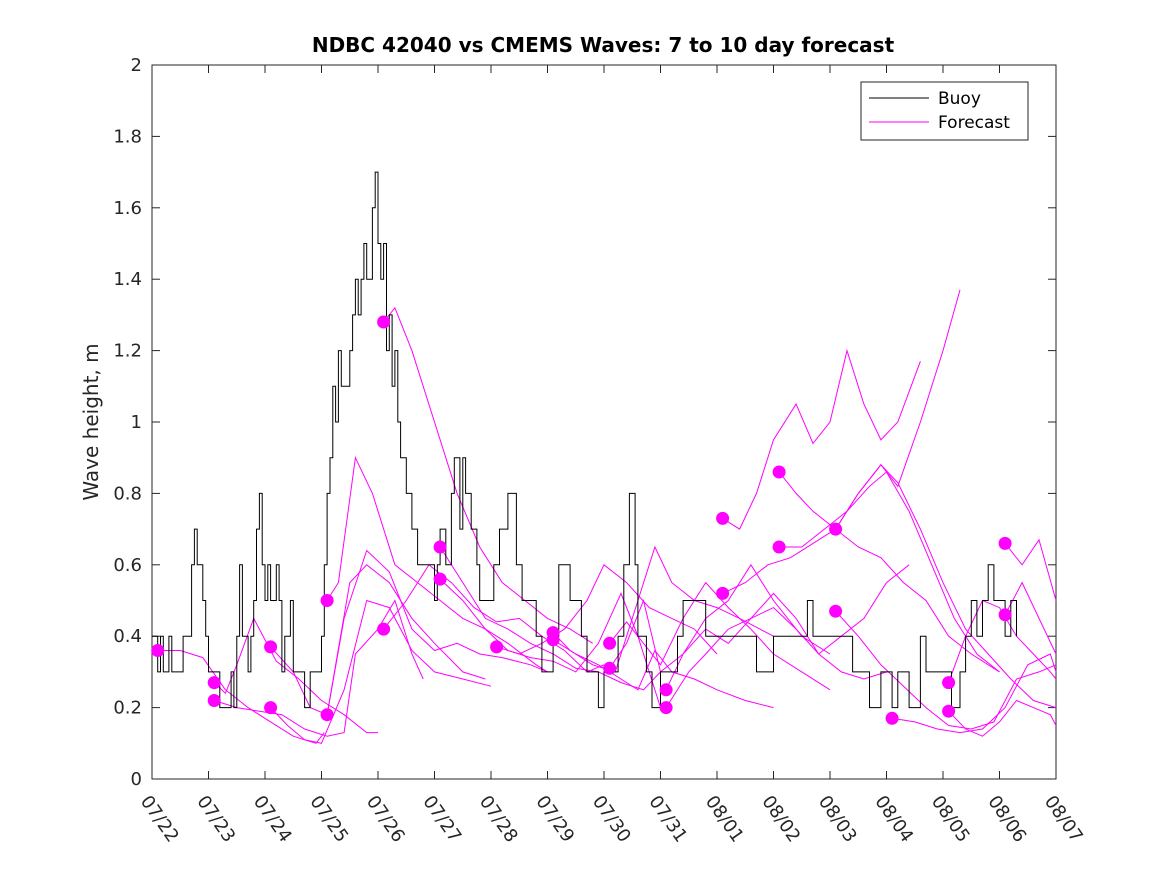 Image resolution: width=1167 pixels, height=875 pixels. What do you see at coordinates (127, 565) in the screenshot?
I see `y-tick-label: 0.6` at bounding box center [127, 565].